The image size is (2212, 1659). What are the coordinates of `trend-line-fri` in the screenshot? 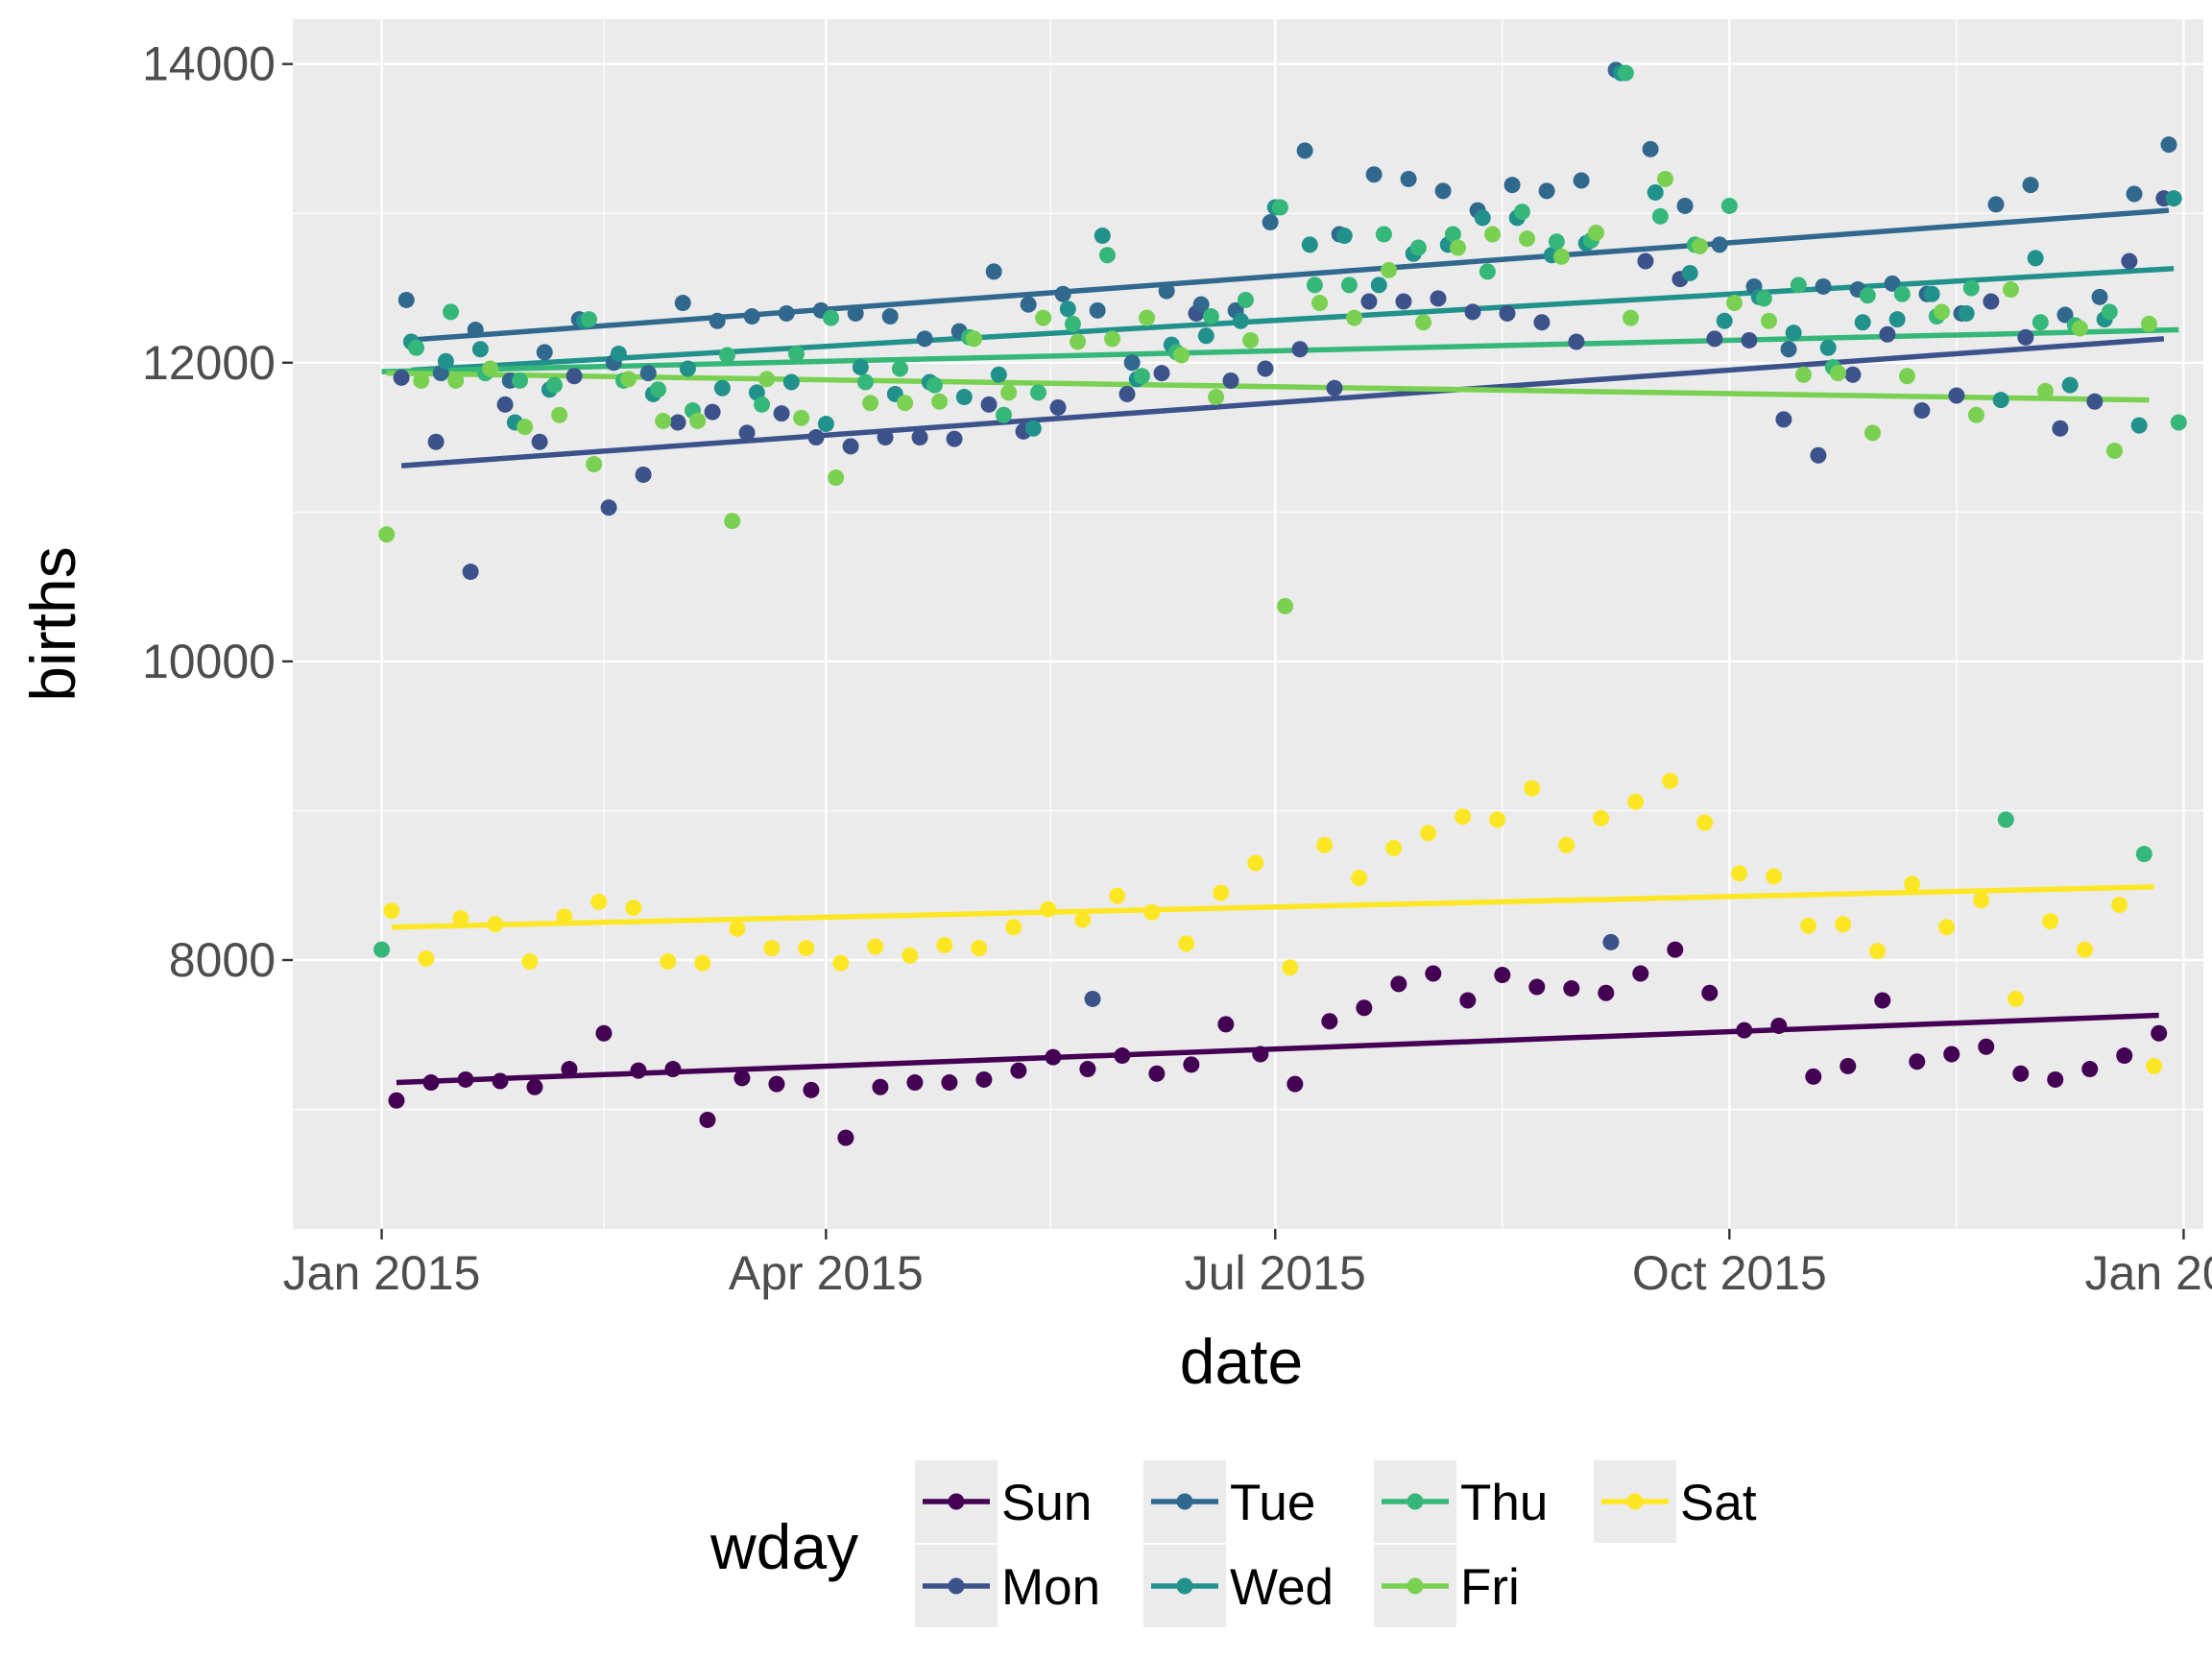 It's located at (1268, 386).